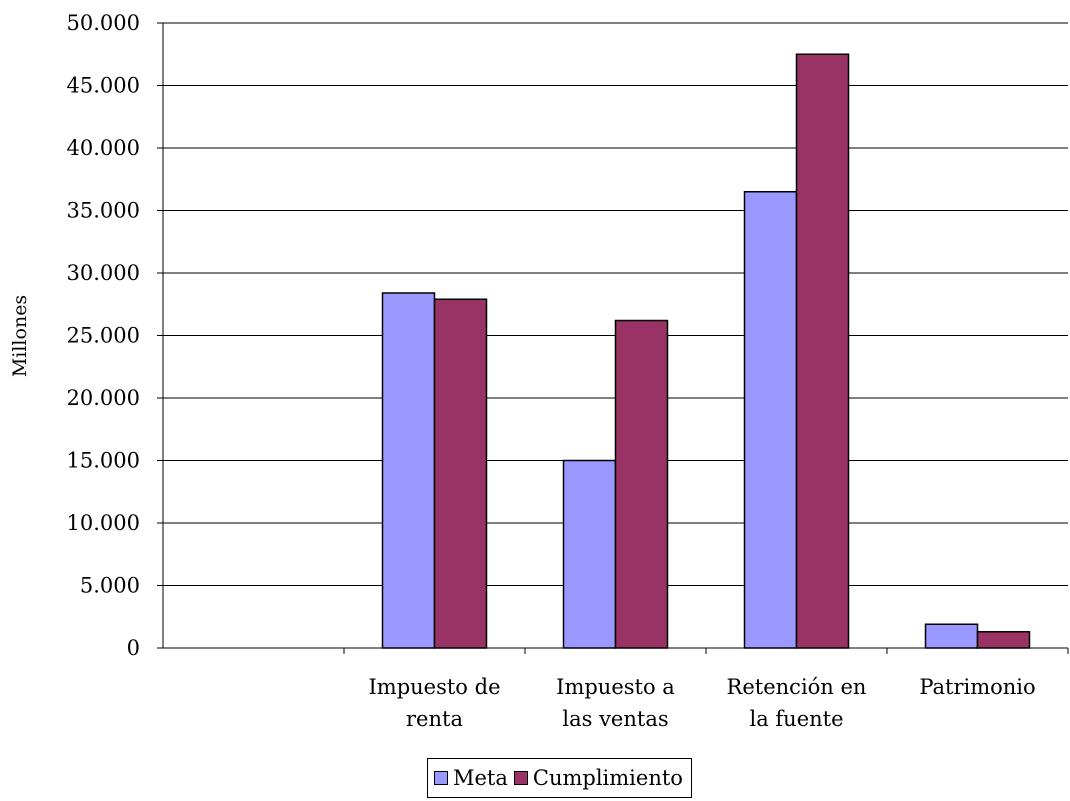 This screenshot has height=801, width=1070. Describe the element at coordinates (103, 461) in the screenshot. I see `y-tick-label: 15.000` at that location.